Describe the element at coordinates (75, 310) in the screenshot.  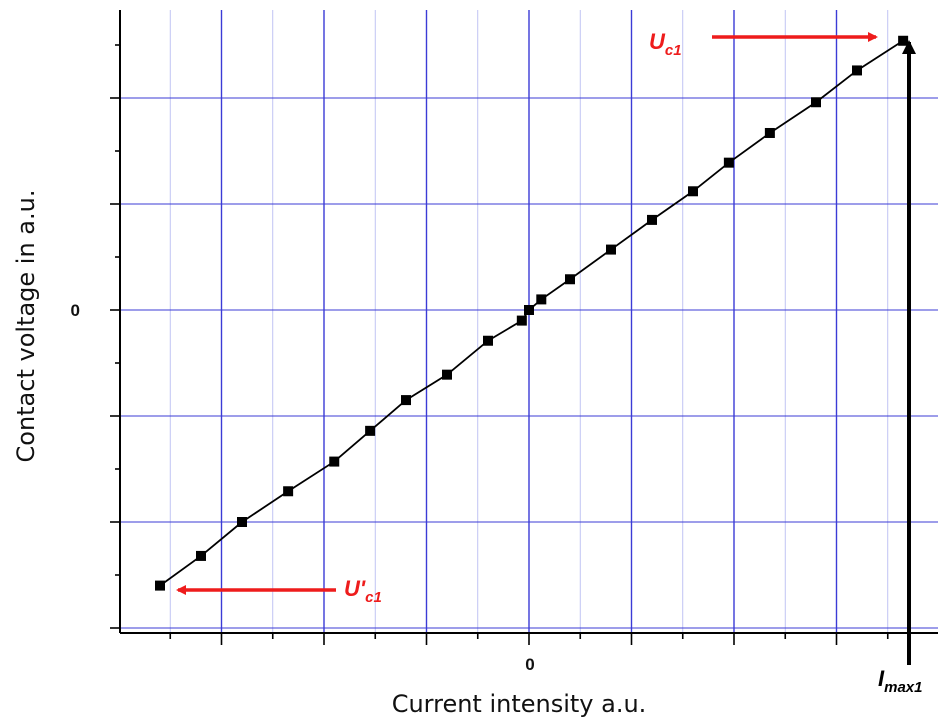
I see `y-tick-label-0: 0` at that location.